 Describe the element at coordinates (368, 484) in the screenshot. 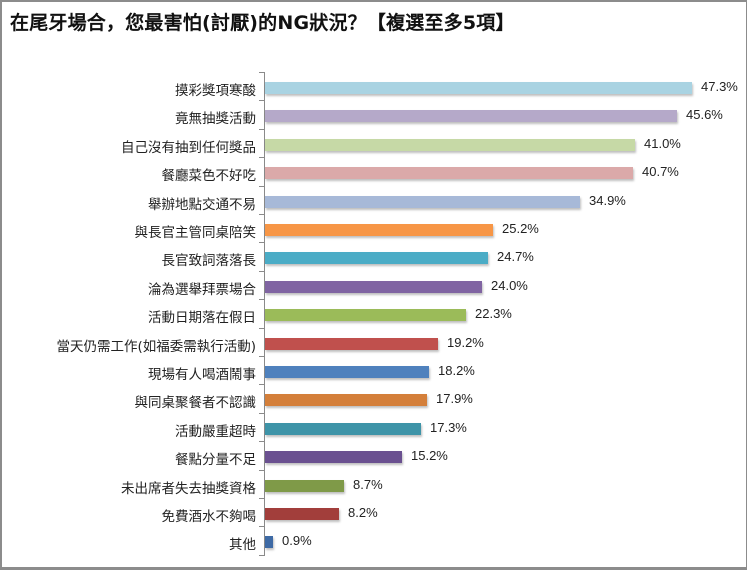

I see `value-label: 8.7%` at that location.